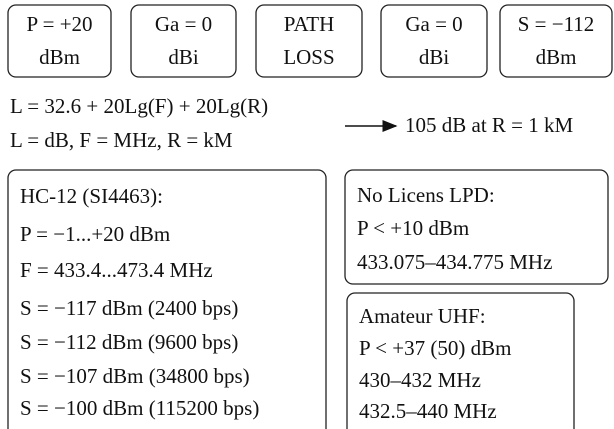 This screenshot has width=614, height=429. What do you see at coordinates (59, 24) in the screenshot?
I see `top-box-text: P = +20` at bounding box center [59, 24].